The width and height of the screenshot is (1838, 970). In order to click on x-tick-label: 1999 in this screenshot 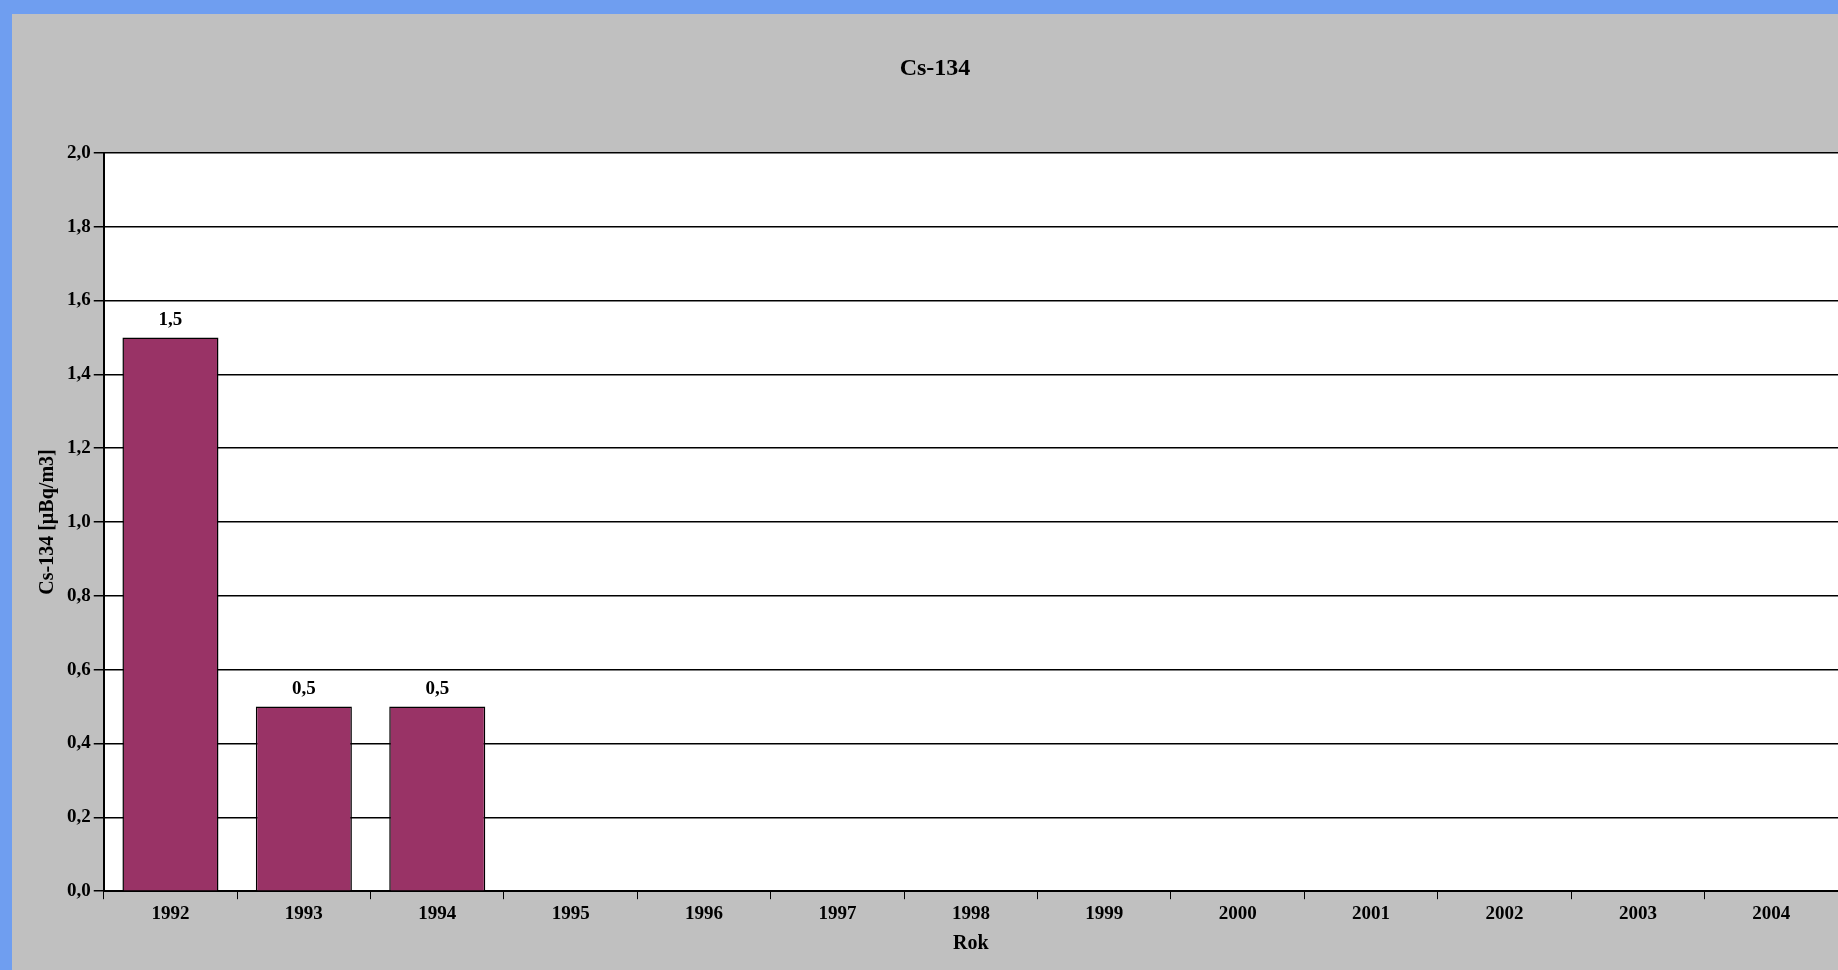, I will do `click(1104, 912)`.